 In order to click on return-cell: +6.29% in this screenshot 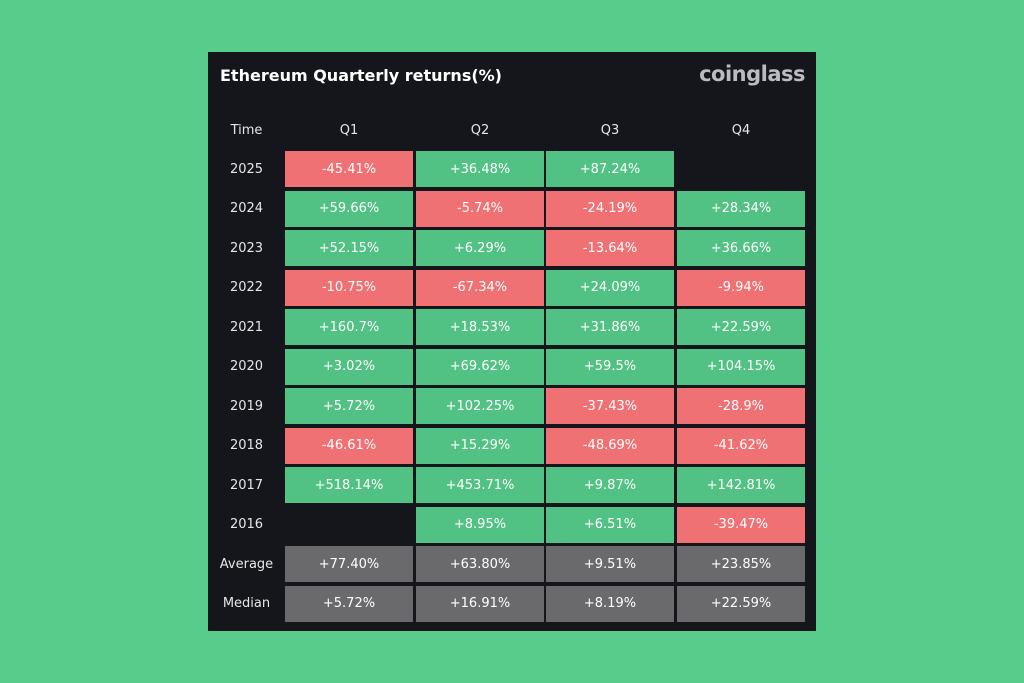, I will do `click(480, 248)`.